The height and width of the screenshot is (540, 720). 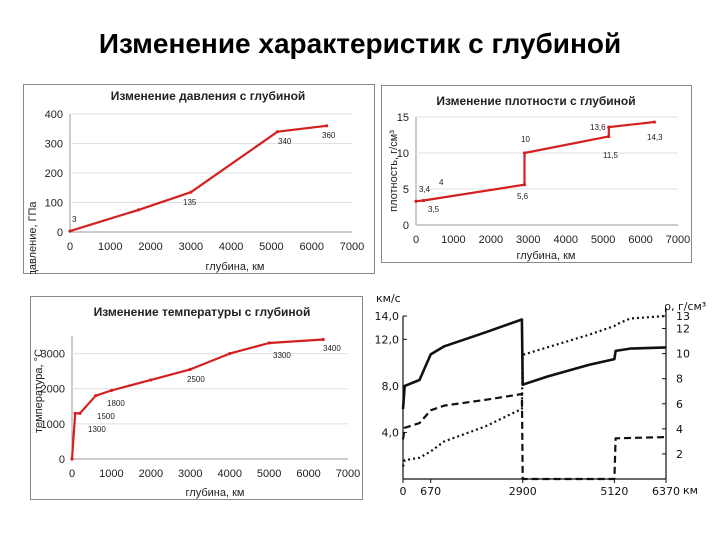 What do you see at coordinates (285, 141) in the screenshot?
I see `pressure-annotation: 340` at bounding box center [285, 141].